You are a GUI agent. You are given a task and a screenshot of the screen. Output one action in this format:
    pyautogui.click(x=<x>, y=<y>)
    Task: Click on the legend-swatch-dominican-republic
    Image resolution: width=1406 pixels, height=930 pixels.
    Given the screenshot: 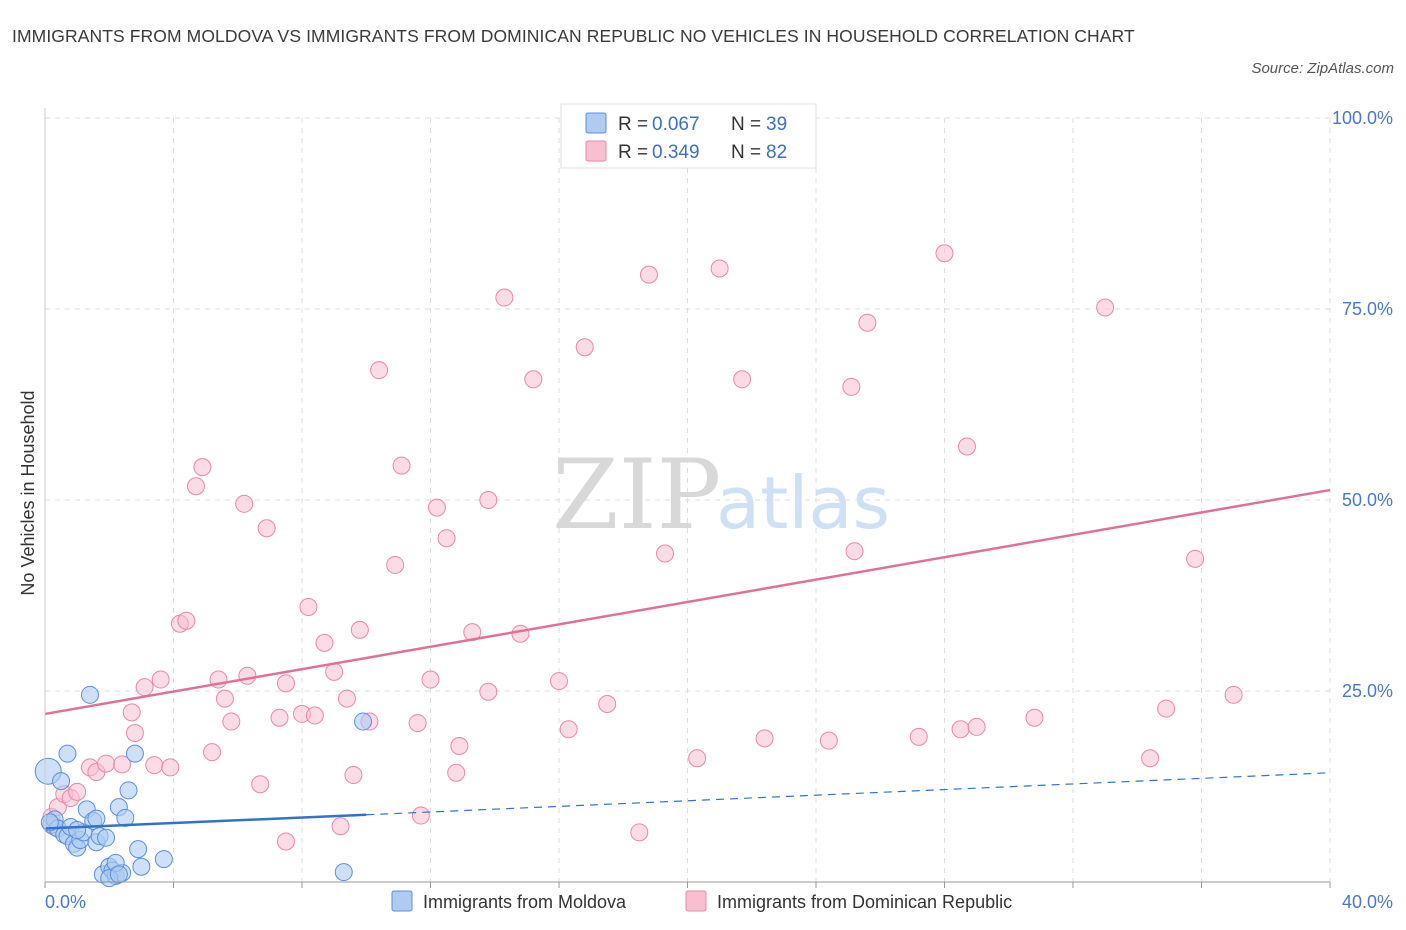 What is the action you would take?
    pyautogui.click(x=596, y=151)
    